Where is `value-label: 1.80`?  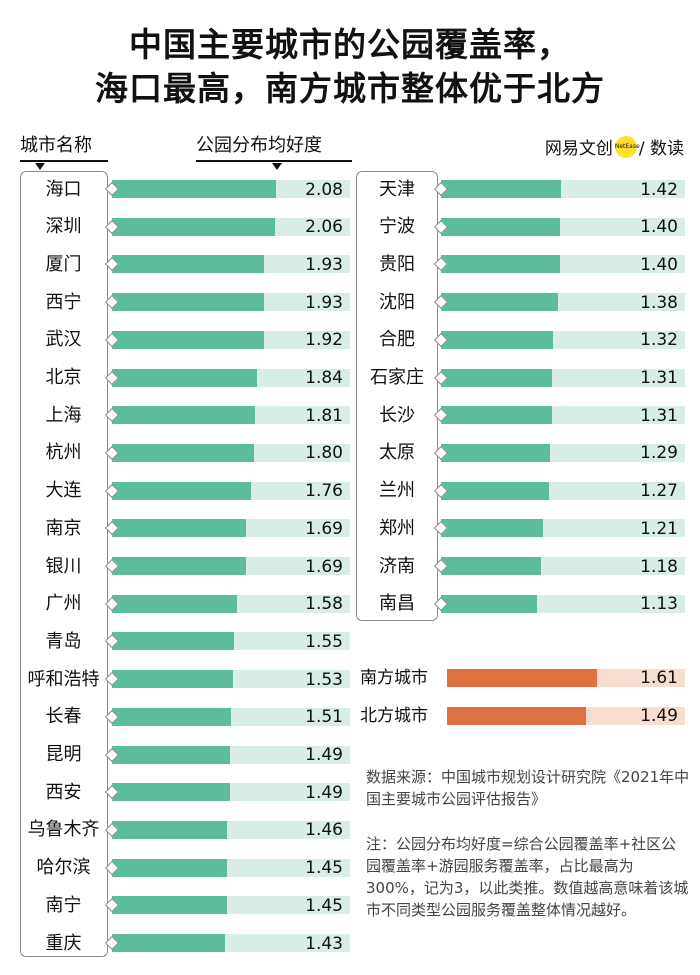 value-label: 1.80 is located at coordinates (324, 453).